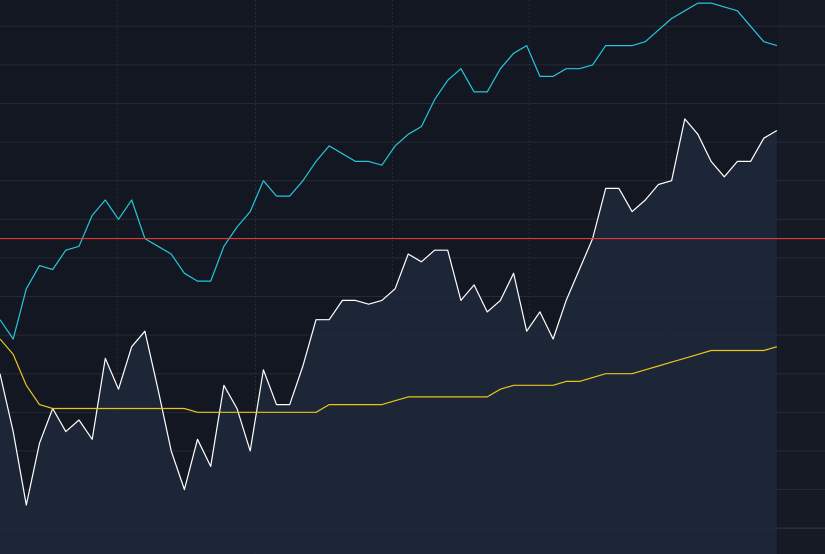  Describe the element at coordinates (389, 375) in the screenshot. I see `line` at that location.